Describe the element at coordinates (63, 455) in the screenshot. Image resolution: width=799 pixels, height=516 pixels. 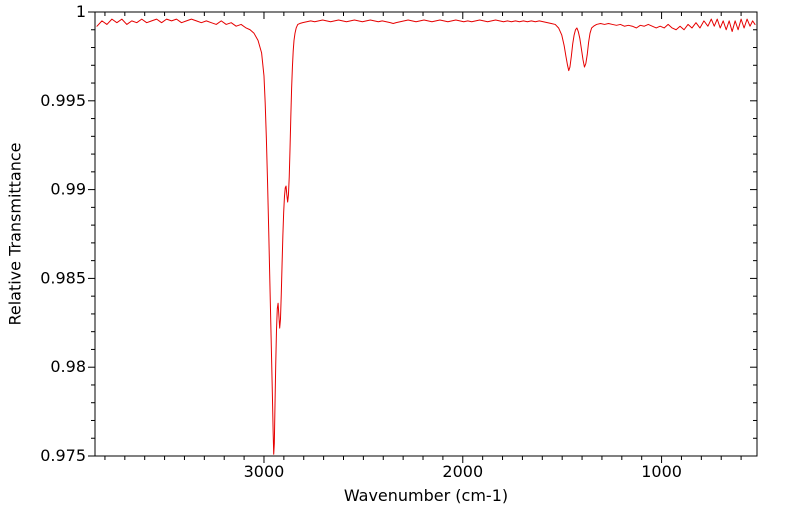
I see `y-tick-label: 0.975` at that location.